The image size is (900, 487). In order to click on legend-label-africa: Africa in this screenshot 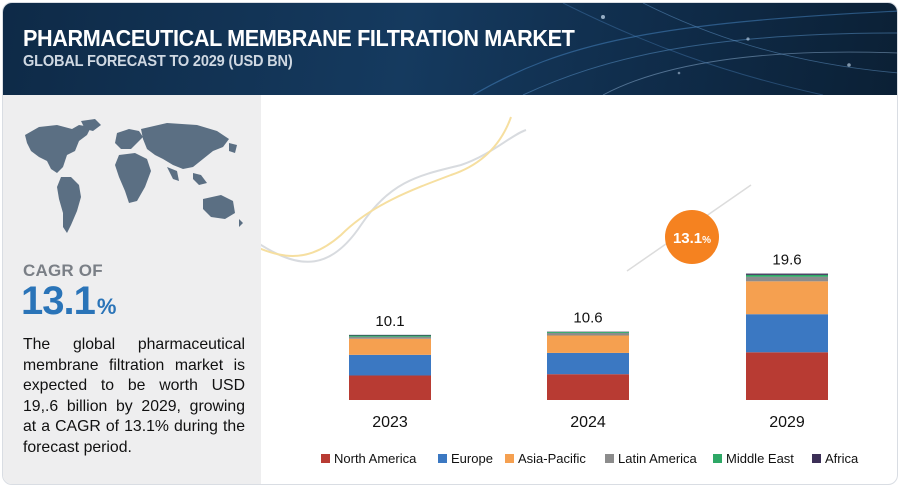, I will do `click(842, 458)`.